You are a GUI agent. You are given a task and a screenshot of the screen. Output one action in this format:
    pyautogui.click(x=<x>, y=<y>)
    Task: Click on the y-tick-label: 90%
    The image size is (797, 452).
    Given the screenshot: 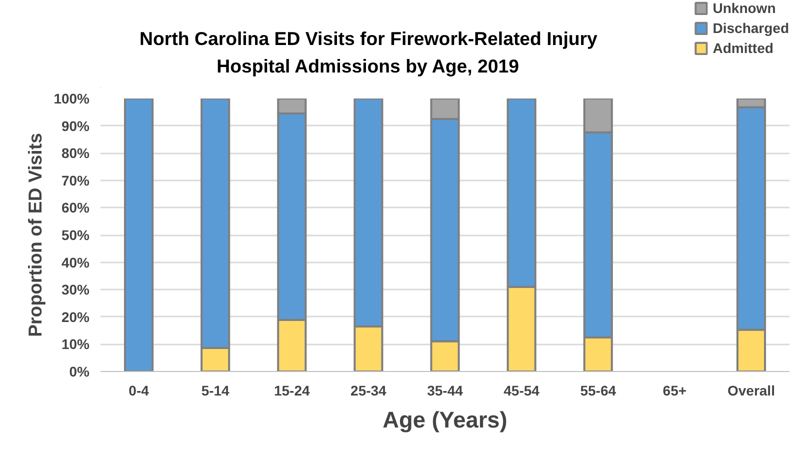 What is the action you would take?
    pyautogui.click(x=75, y=126)
    